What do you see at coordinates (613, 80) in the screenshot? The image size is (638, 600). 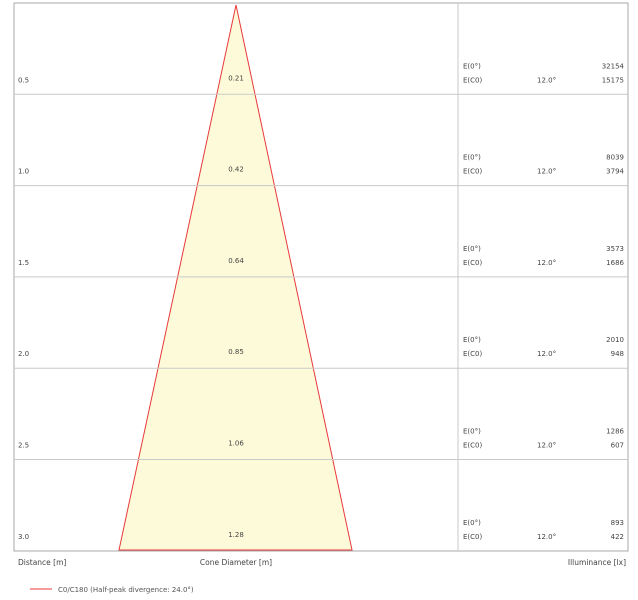 I see `ec0-illuminance-value: 15175` at bounding box center [613, 80].